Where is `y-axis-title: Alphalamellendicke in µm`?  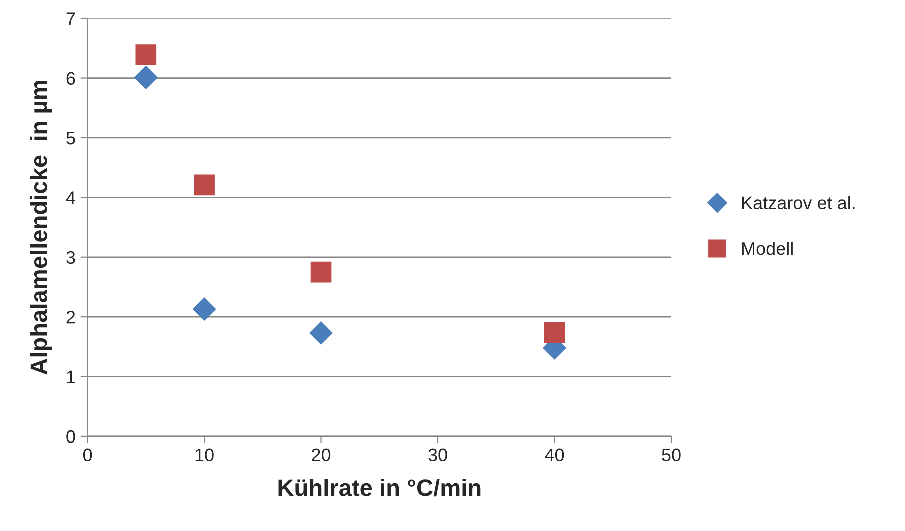
y-axis-title: Alphalamellendicke in µm is located at coordinates (41, 228).